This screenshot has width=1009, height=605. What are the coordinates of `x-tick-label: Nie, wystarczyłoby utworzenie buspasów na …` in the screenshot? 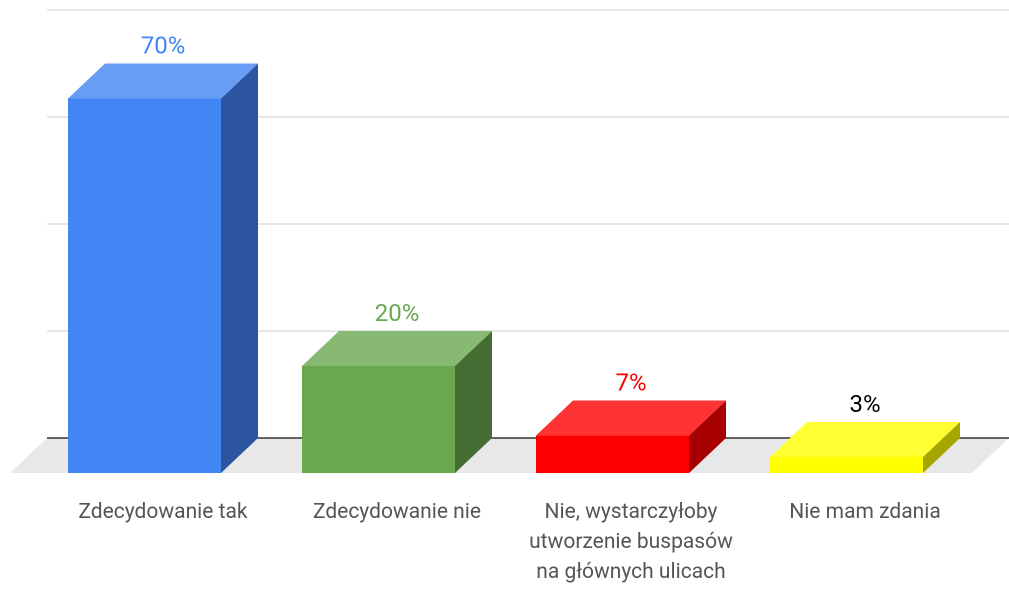 It's located at (631, 542).